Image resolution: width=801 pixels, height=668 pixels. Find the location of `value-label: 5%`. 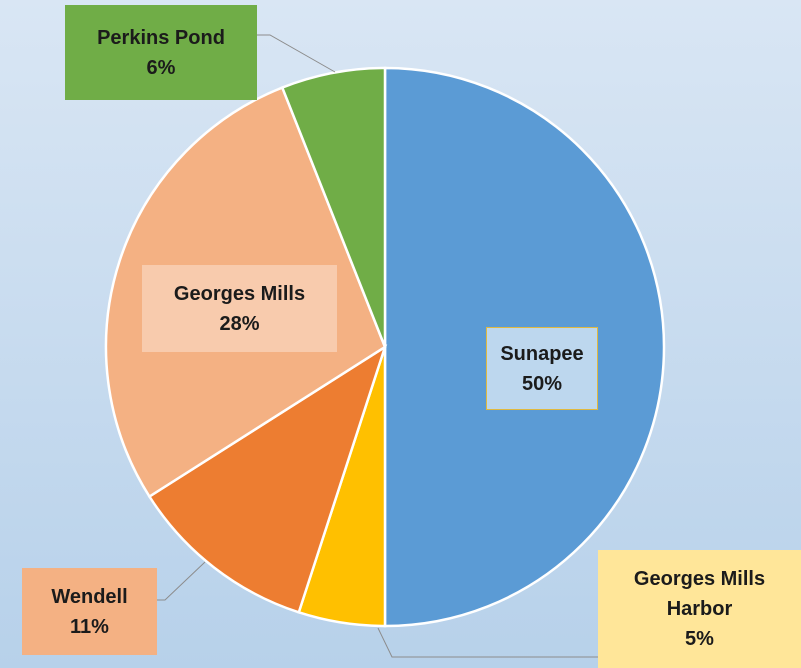

value-label: 5% is located at coordinates (699, 639).